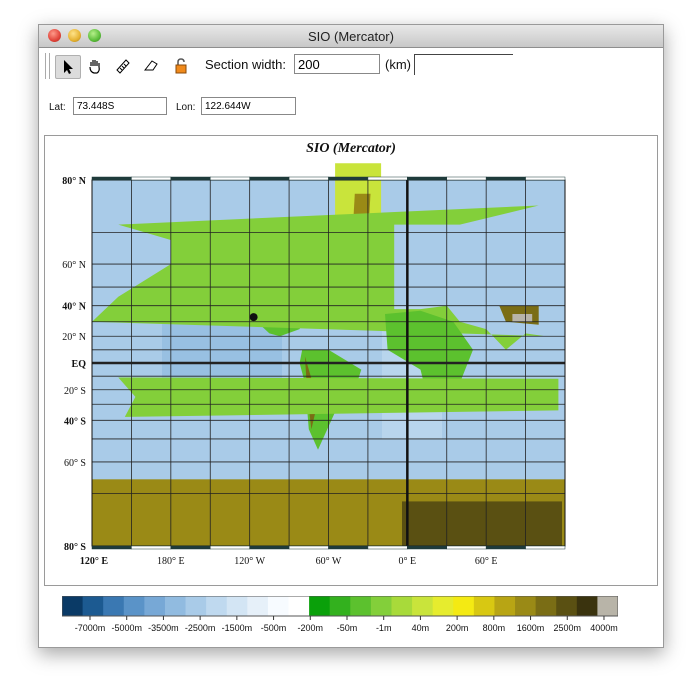  What do you see at coordinates (200, 628) in the screenshot?
I see `legend-label: -2500m` at bounding box center [200, 628].